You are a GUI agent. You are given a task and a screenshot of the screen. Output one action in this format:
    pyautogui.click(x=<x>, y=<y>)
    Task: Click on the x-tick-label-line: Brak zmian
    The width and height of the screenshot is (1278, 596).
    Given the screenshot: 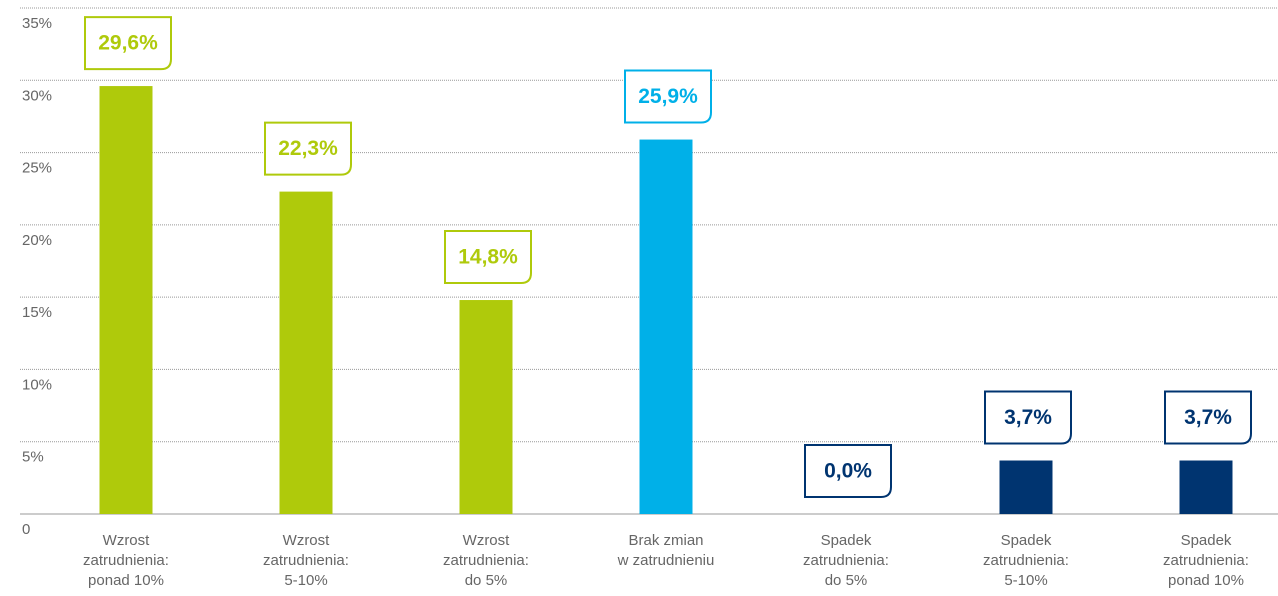 What is the action you would take?
    pyautogui.click(x=665, y=540)
    